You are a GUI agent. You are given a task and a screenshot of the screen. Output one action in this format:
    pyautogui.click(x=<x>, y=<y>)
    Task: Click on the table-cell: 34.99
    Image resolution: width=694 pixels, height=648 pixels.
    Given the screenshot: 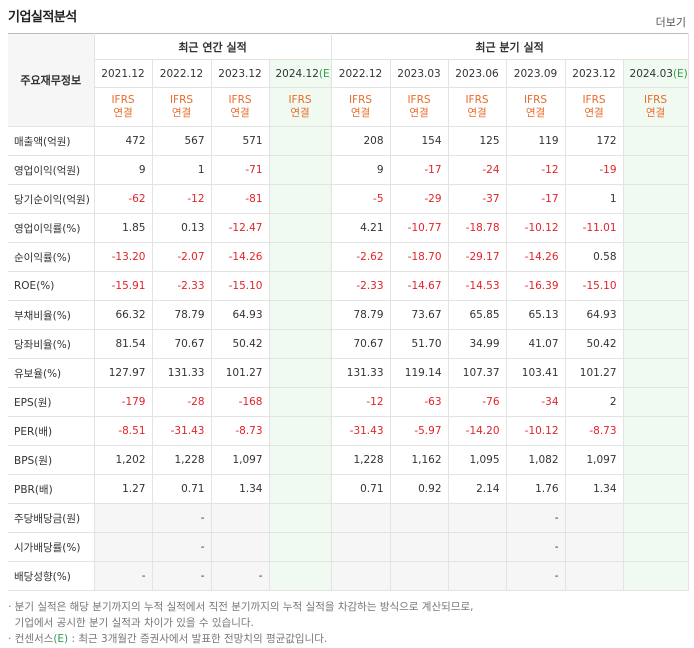 What is the action you would take?
    pyautogui.click(x=477, y=344)
    